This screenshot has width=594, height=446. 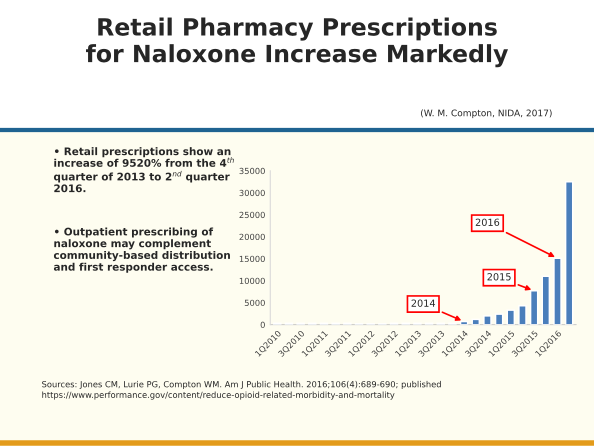 What do you see at coordinates (499, 276) in the screenshot?
I see `annotation: 2015` at bounding box center [499, 276].